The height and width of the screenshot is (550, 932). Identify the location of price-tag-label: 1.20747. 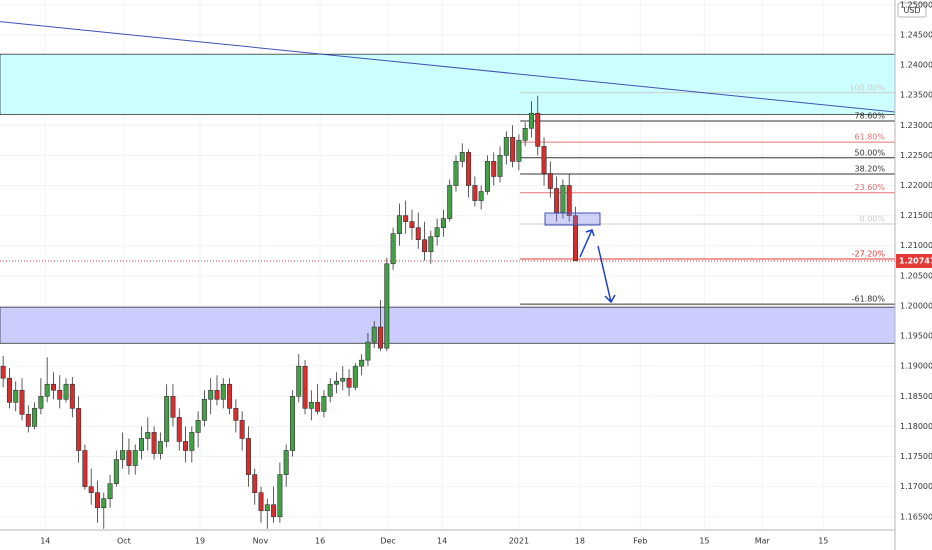
(915, 260).